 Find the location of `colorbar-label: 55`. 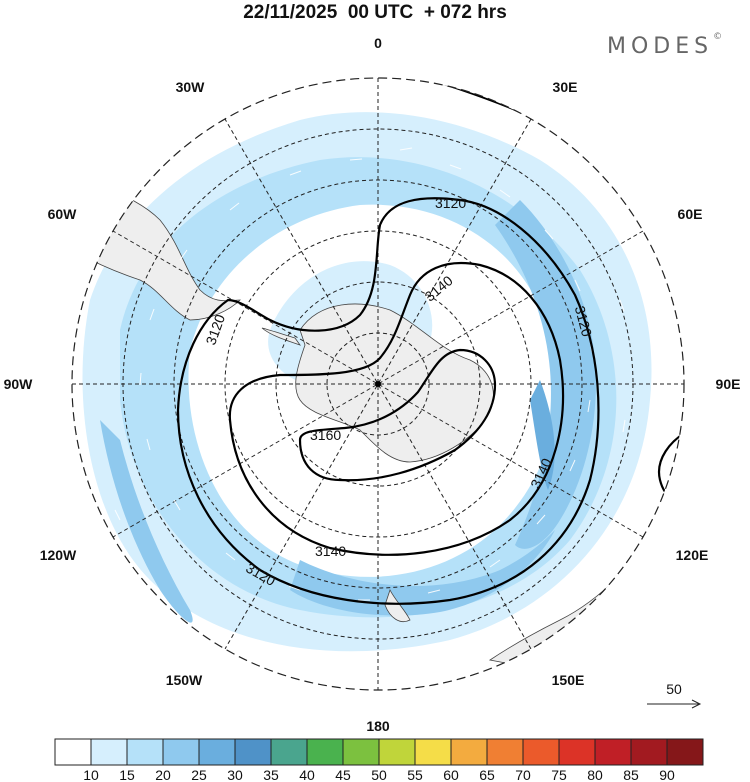

colorbar-label: 55 is located at coordinates (415, 774).